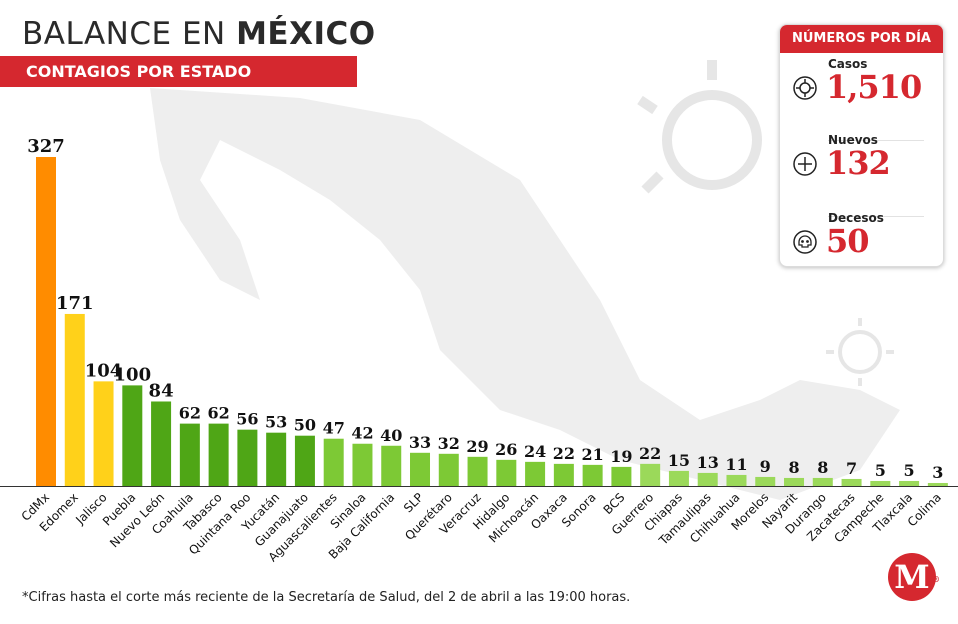 This screenshot has height=624, width=958. I want to click on bar-value-label: 19, so click(621, 456).